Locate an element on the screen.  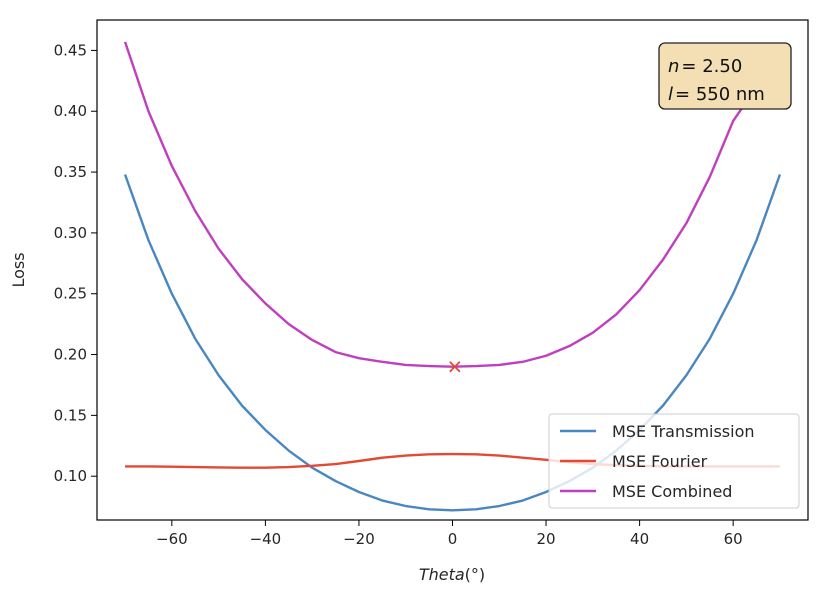
legend-label-1: MSE Fourier is located at coordinates (660, 461).